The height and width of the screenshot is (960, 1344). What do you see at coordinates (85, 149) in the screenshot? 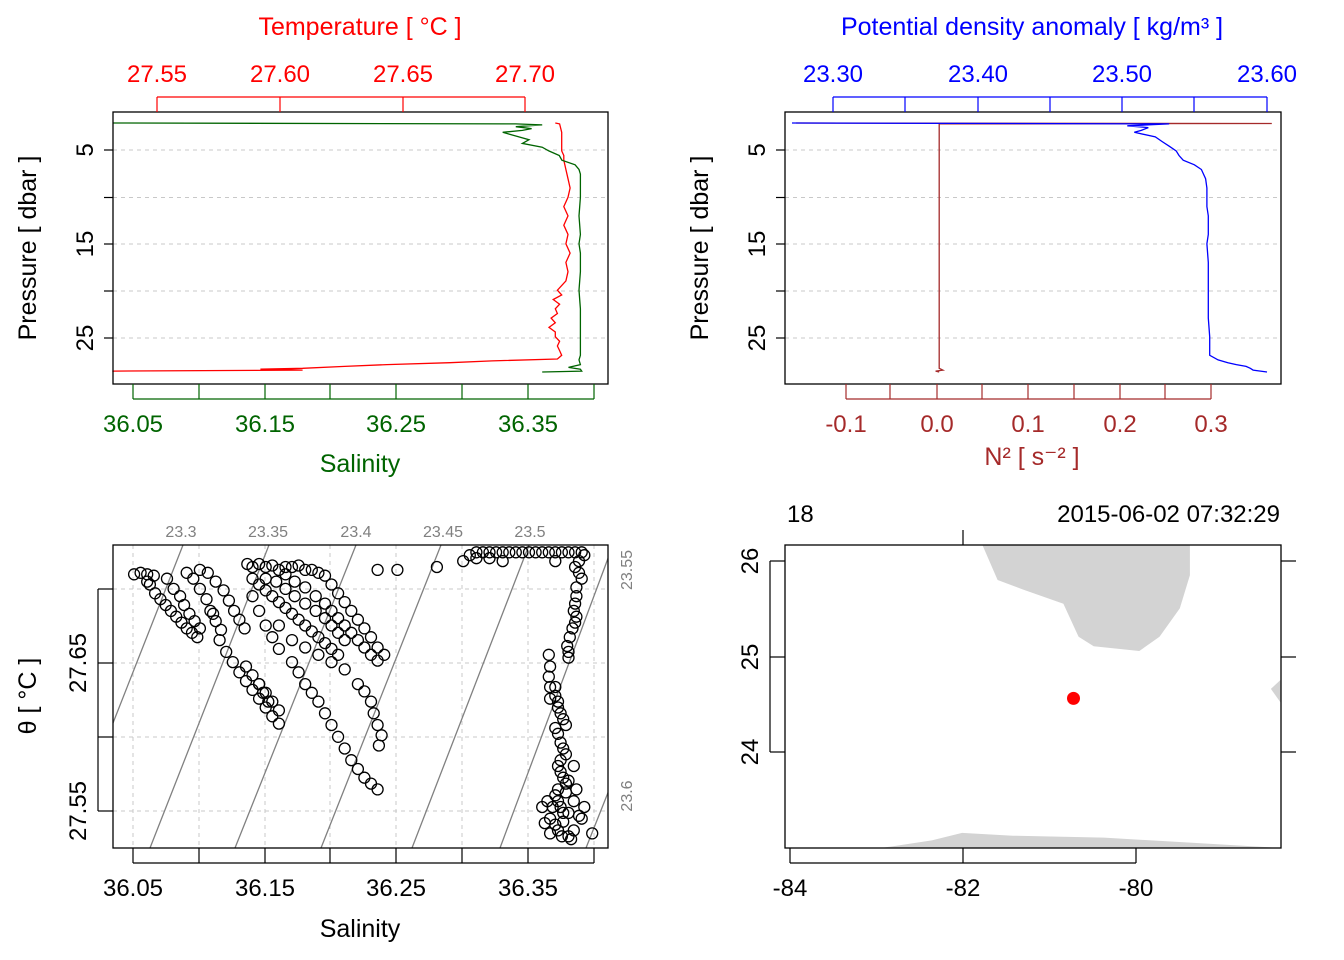
I see `ts-profile-ytick-5: 5` at bounding box center [85, 149].